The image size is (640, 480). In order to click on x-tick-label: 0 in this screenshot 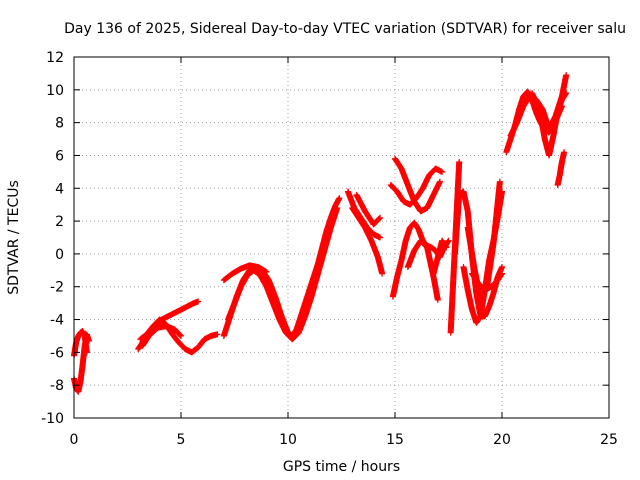, I will do `click(74, 440)`.